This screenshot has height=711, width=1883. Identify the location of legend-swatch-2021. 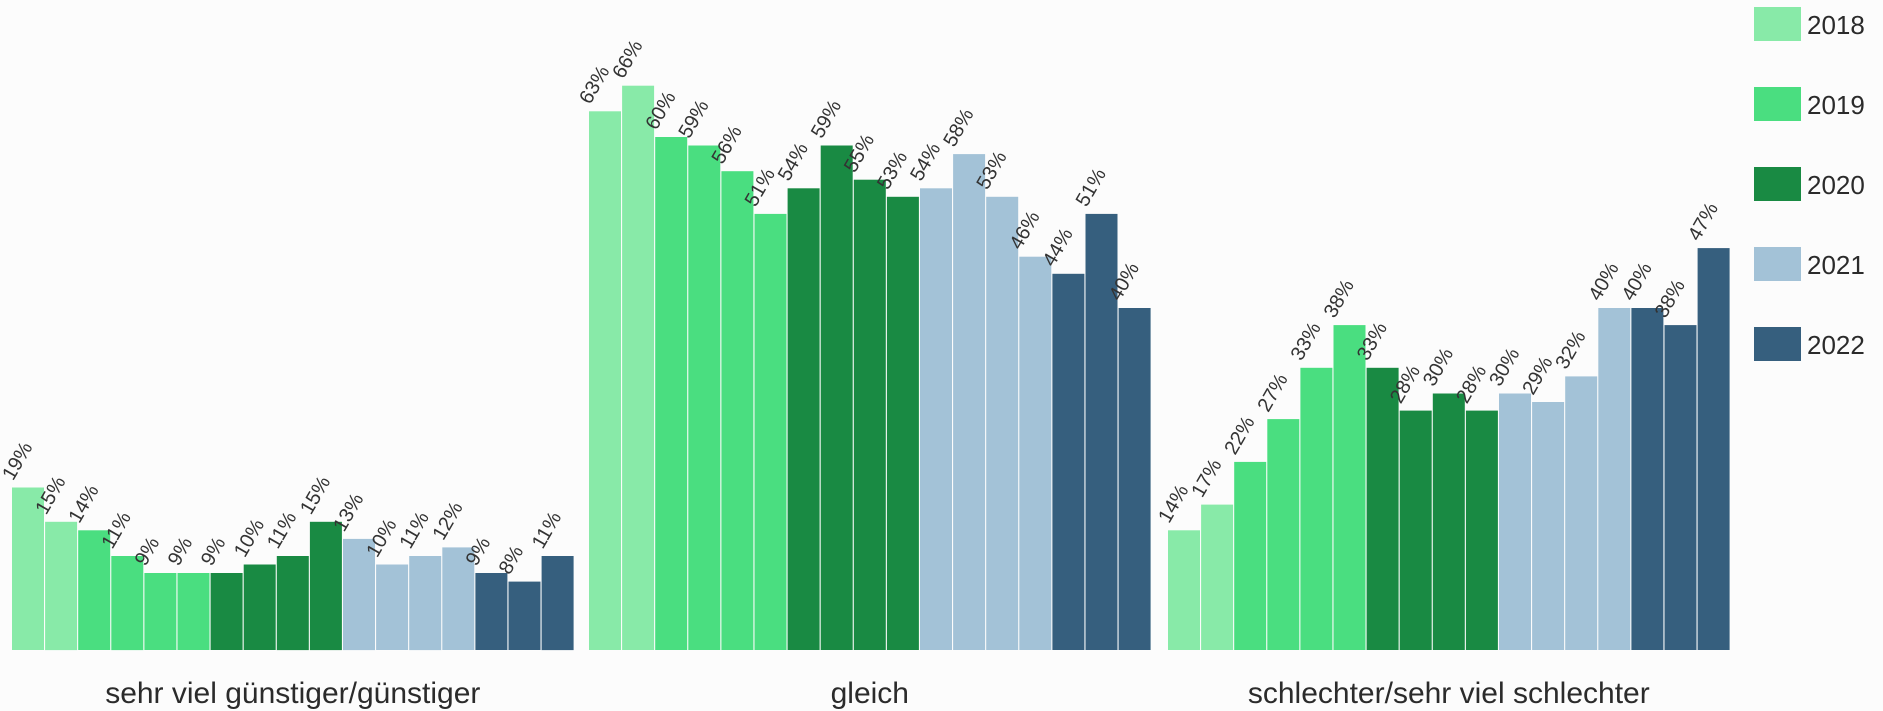
(1777, 264).